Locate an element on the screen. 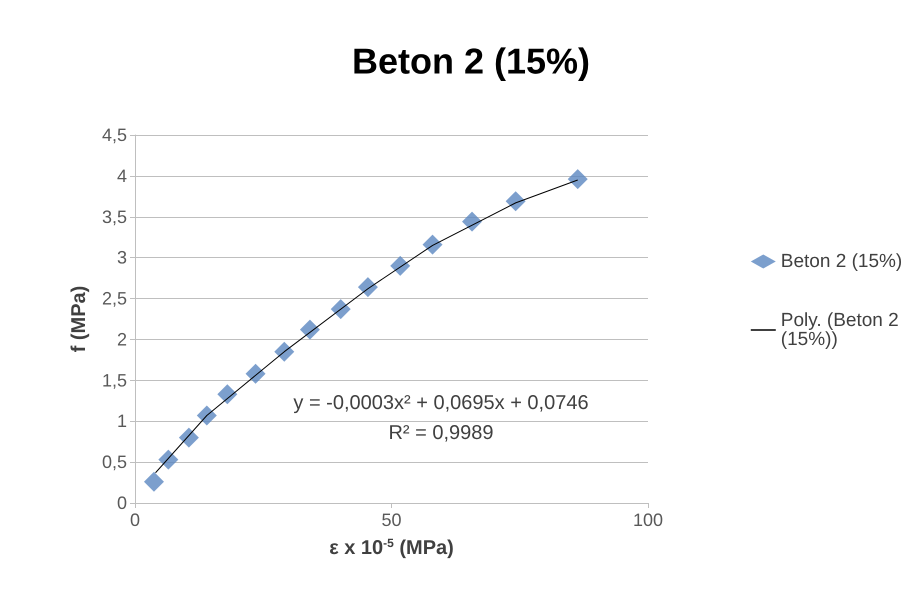 The image size is (913, 601). y-tick-label: 0 is located at coordinates (121, 503).